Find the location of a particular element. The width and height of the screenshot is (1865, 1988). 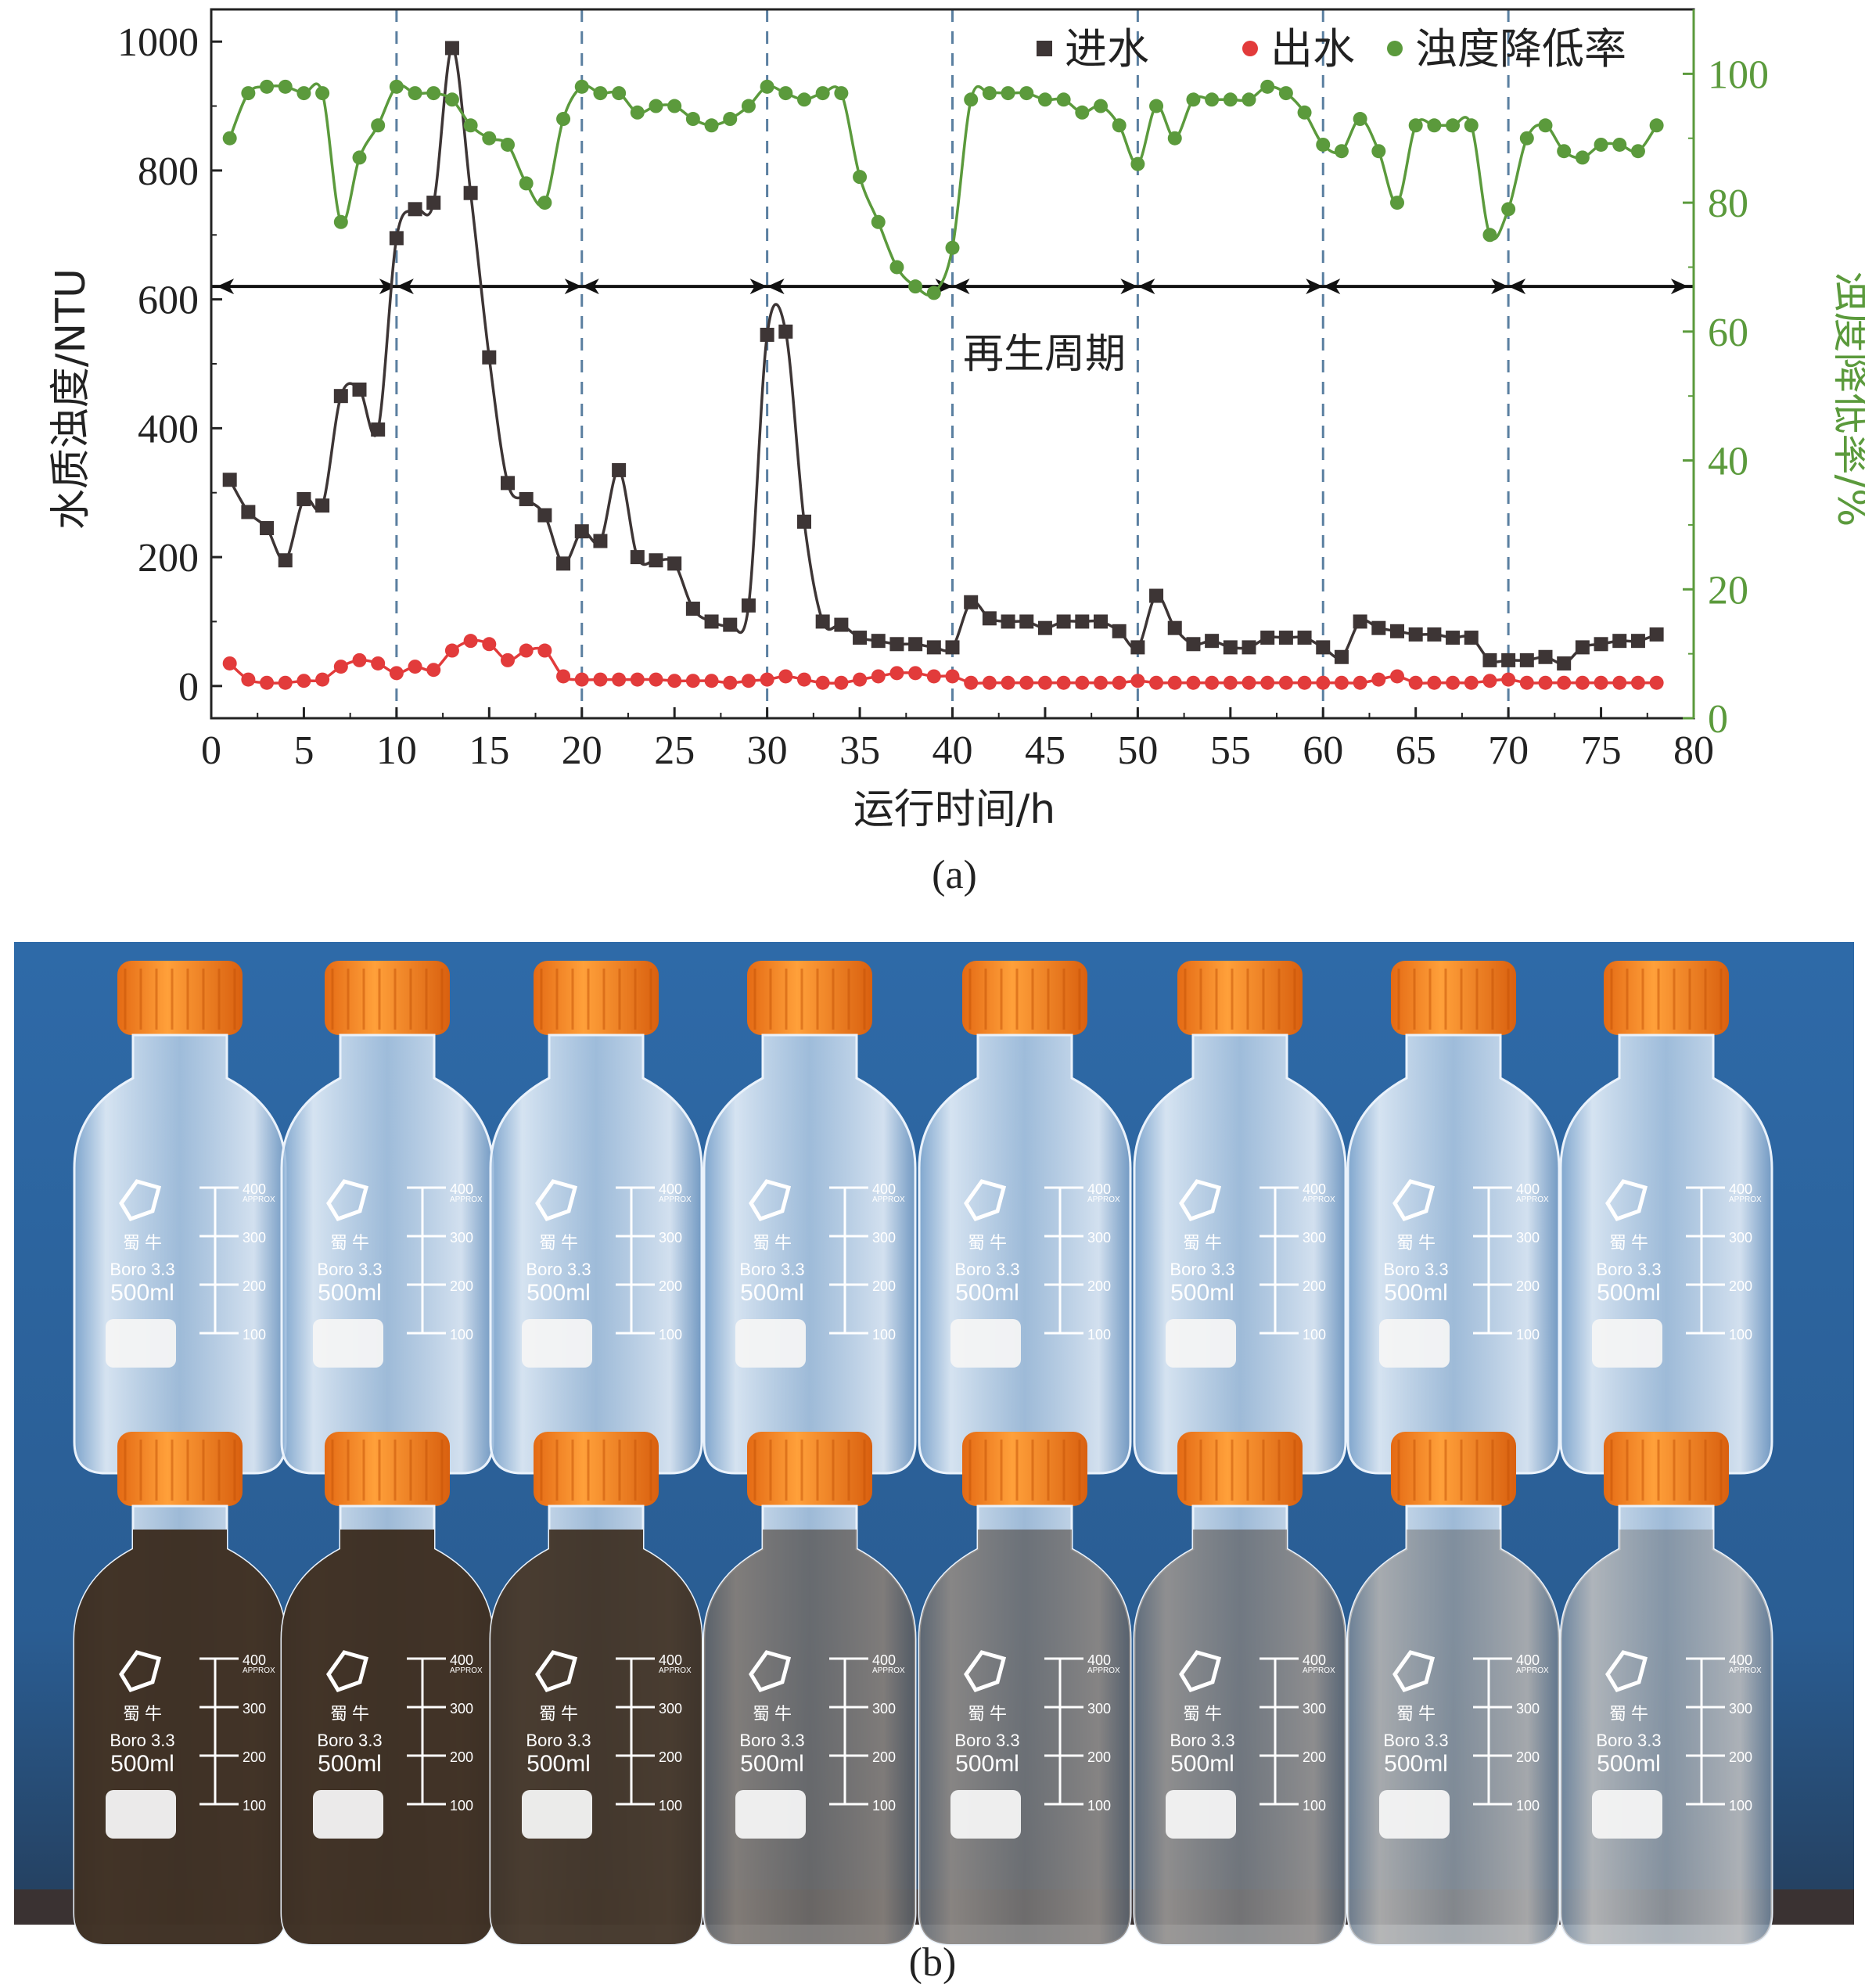

x-tick-label: 15 is located at coordinates (489, 750).